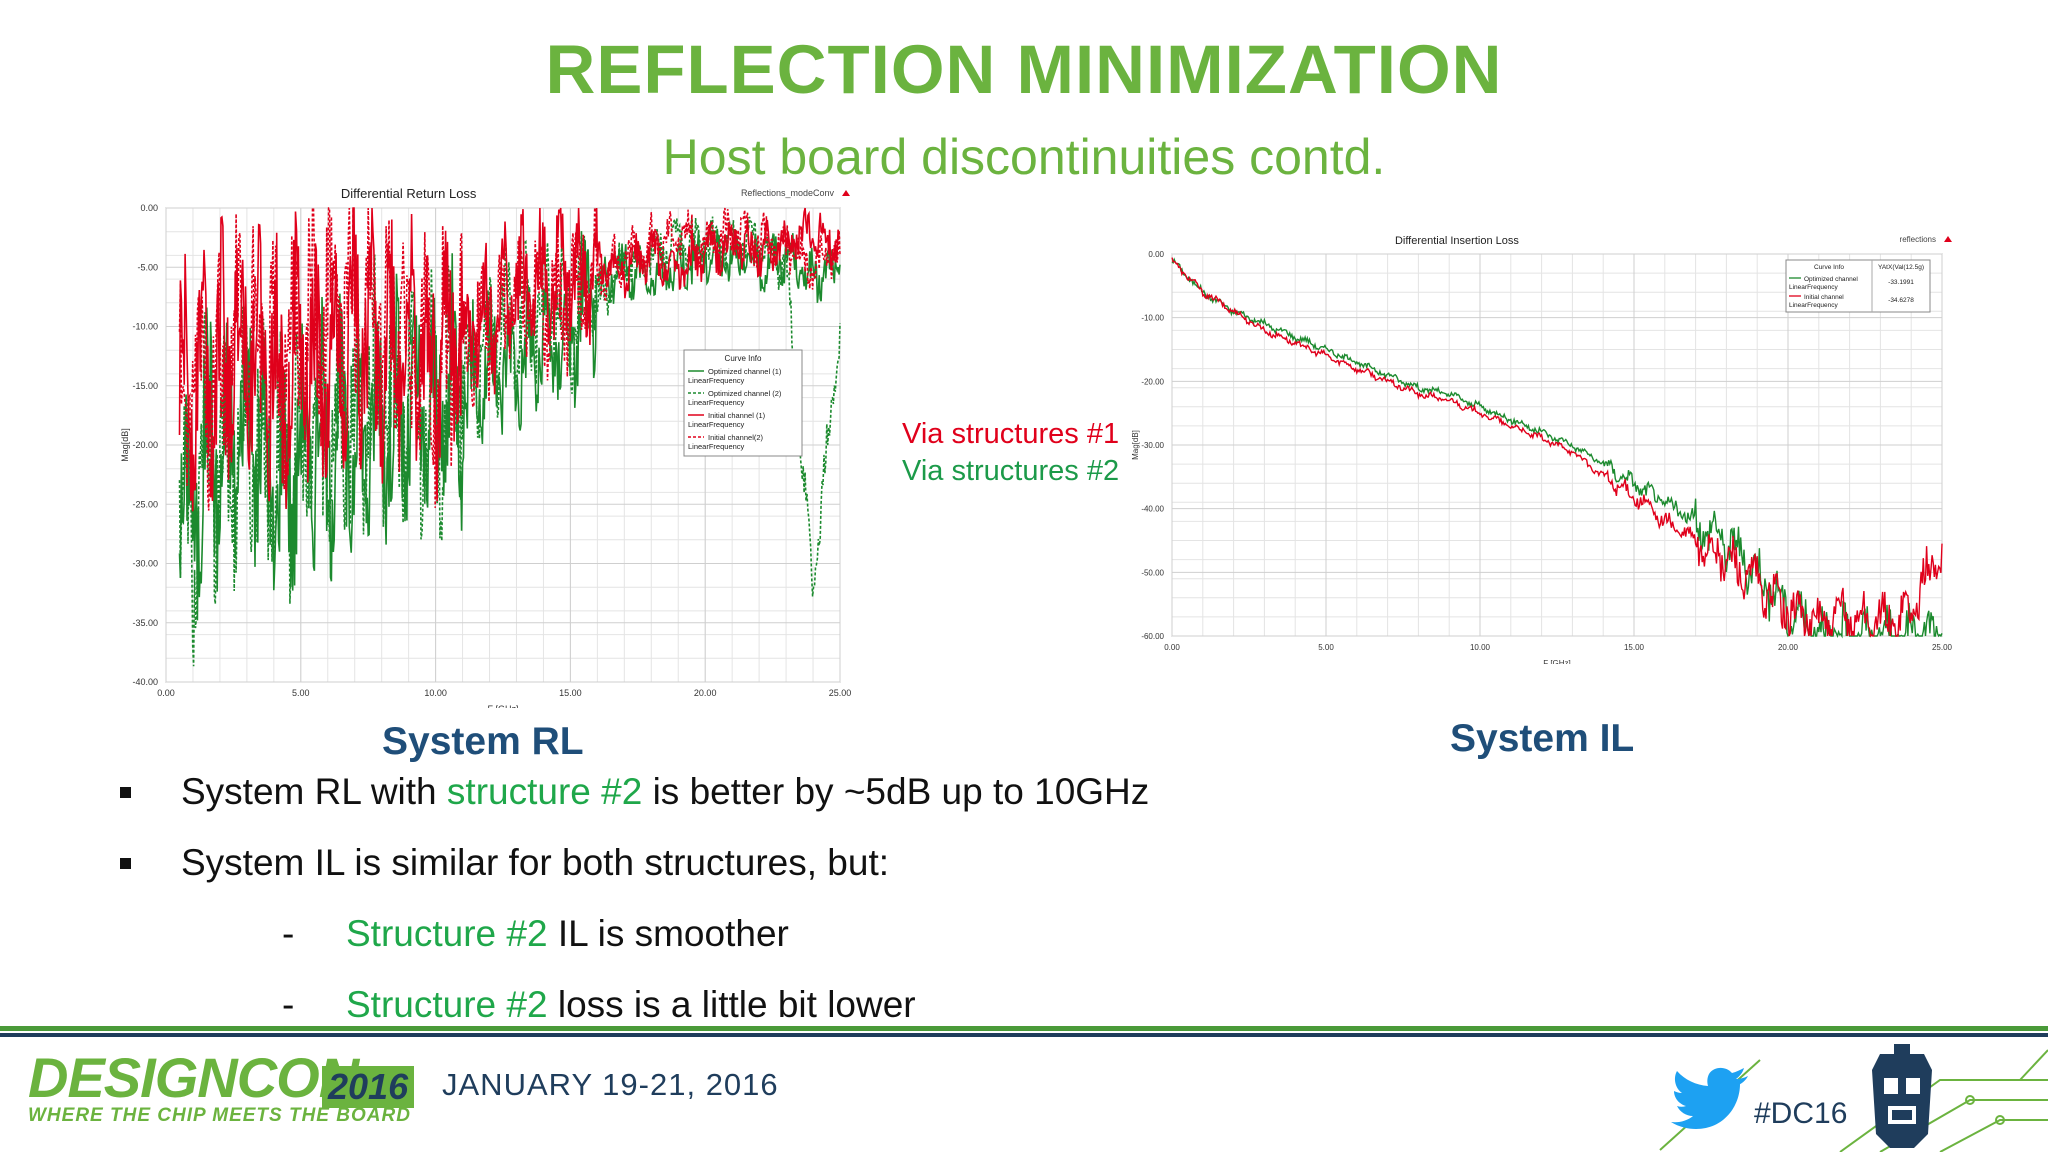 The height and width of the screenshot is (1152, 2048). What do you see at coordinates (193, 1077) in the screenshot?
I see `designcon-logo: DESIGNCON` at bounding box center [193, 1077].